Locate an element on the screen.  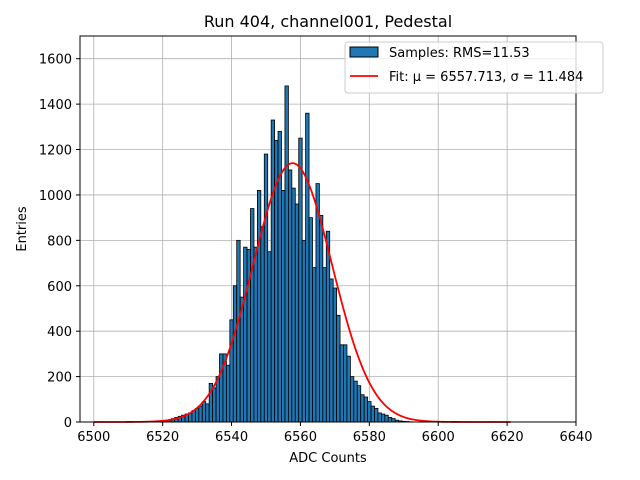
y-tick-label: 800 is located at coordinates (59, 241).